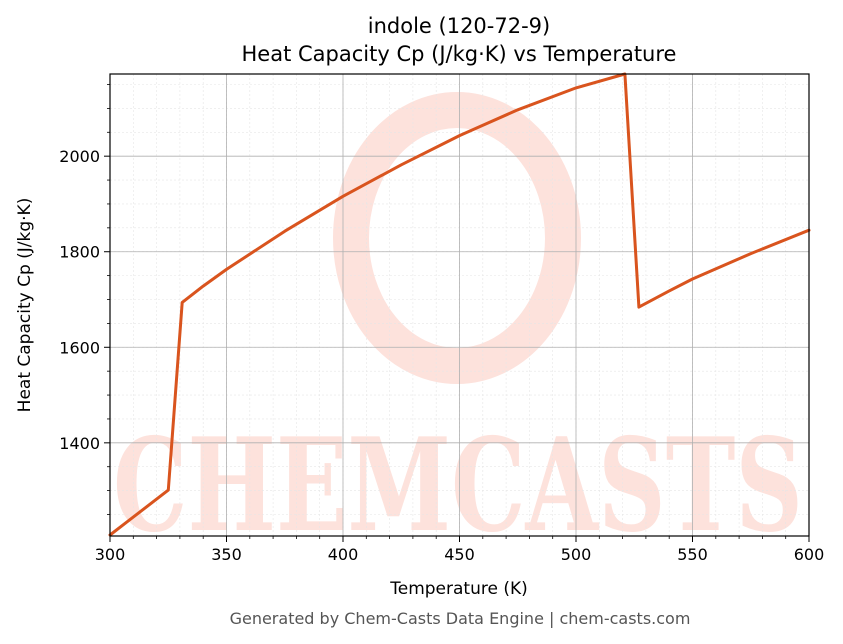  I want to click on chart-subtitle: Heat Capacity Cp (J/kg·K) vs Temperature, so click(459, 54).